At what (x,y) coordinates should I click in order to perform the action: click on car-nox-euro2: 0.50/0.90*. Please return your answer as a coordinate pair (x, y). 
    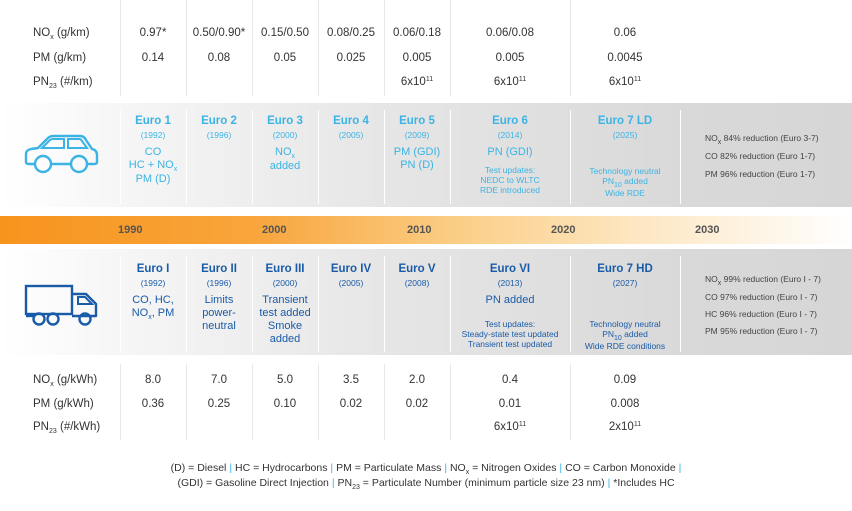
    Looking at the image, I should click on (219, 33).